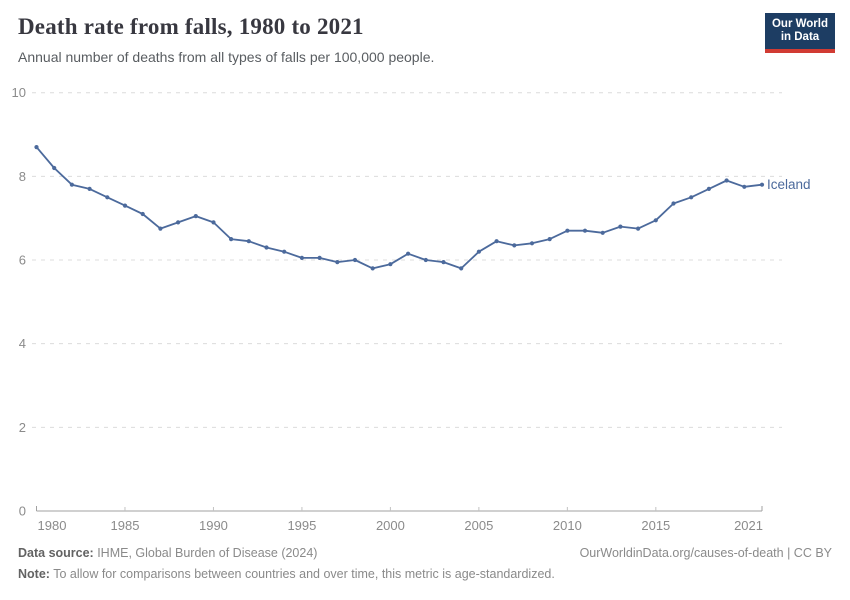 The height and width of the screenshot is (600, 850). I want to click on x-tick-label-2010: 2010, so click(567, 525).